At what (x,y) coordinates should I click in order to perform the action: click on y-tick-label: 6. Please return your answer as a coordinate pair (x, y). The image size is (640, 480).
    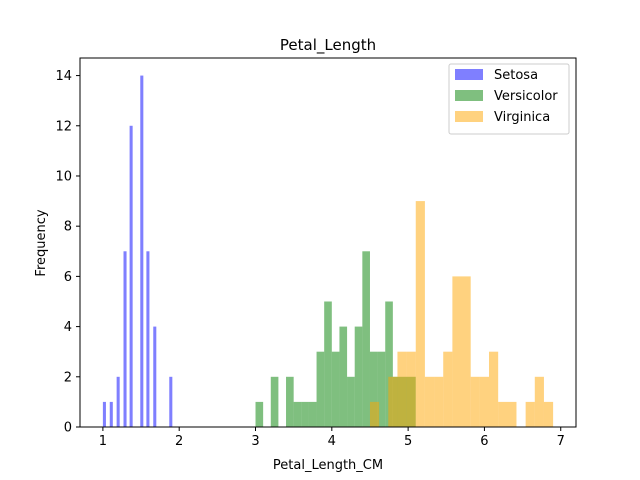
    Looking at the image, I should click on (68, 277).